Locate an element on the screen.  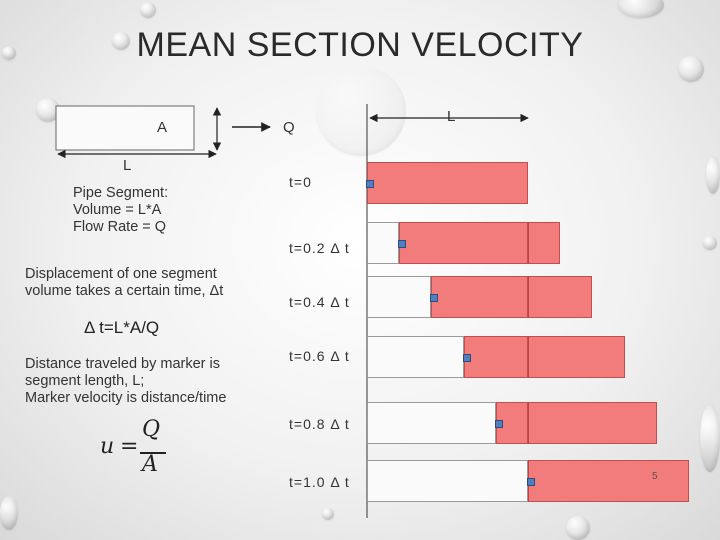
slide-number: 5 is located at coordinates (655, 476).